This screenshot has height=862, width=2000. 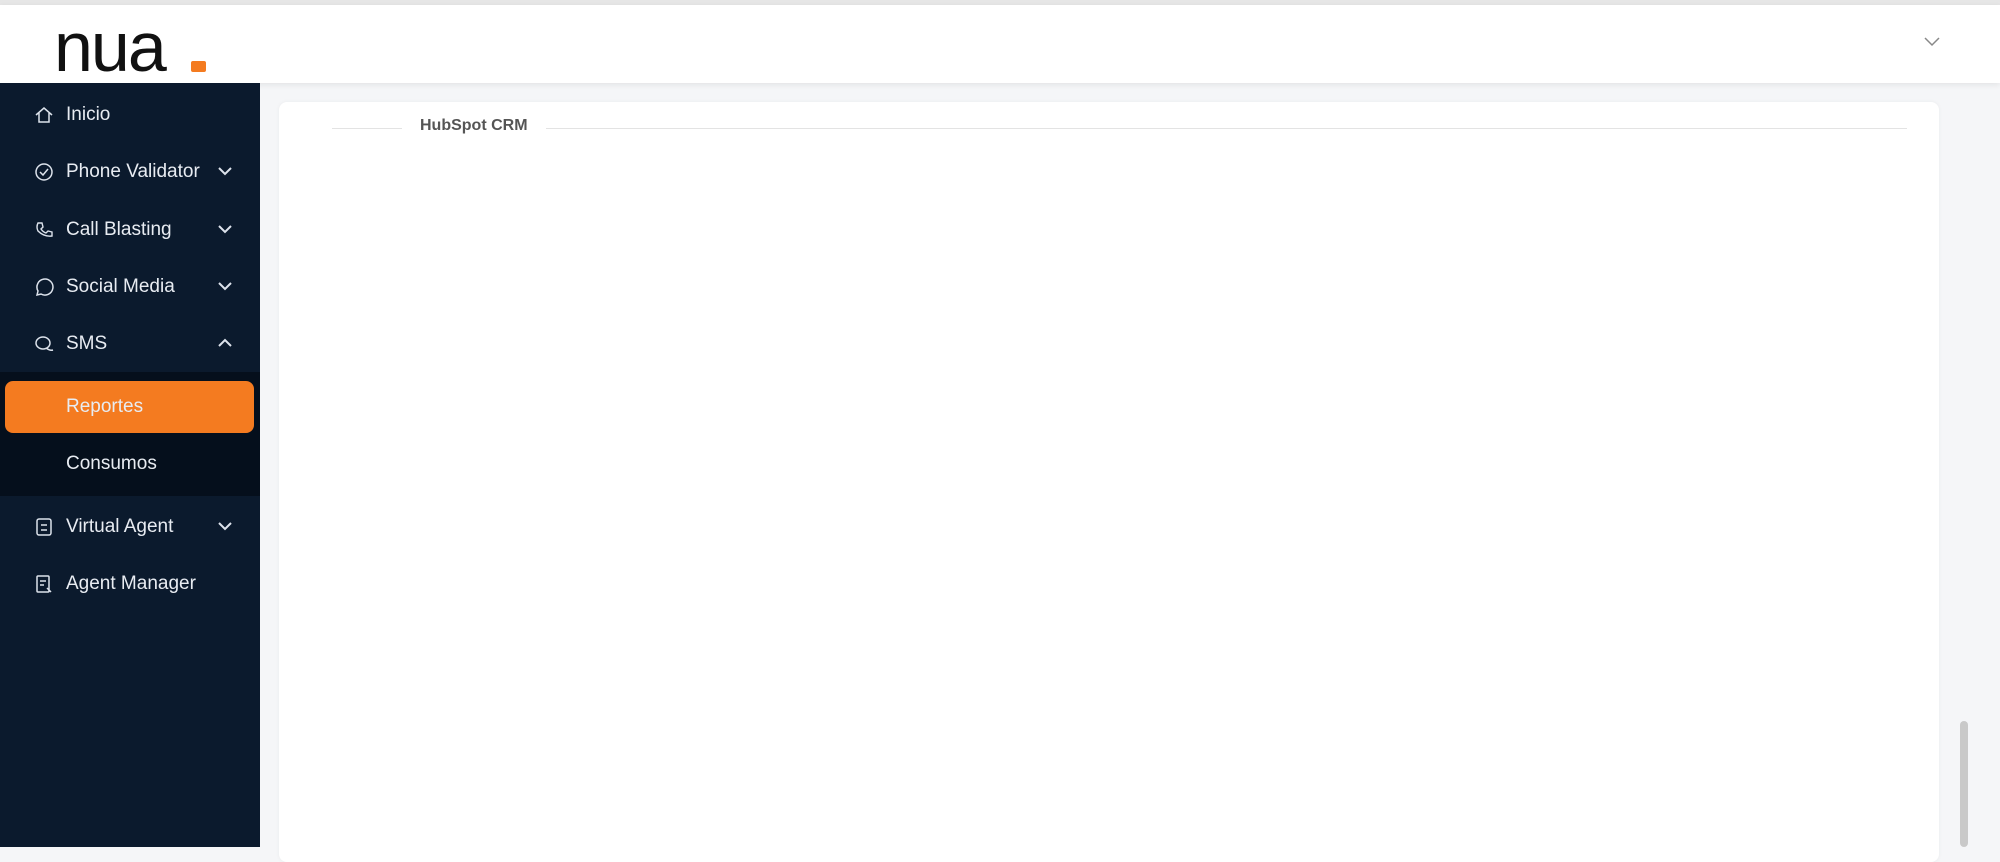 I want to click on nav-item: Phone Validator, so click(x=130, y=172).